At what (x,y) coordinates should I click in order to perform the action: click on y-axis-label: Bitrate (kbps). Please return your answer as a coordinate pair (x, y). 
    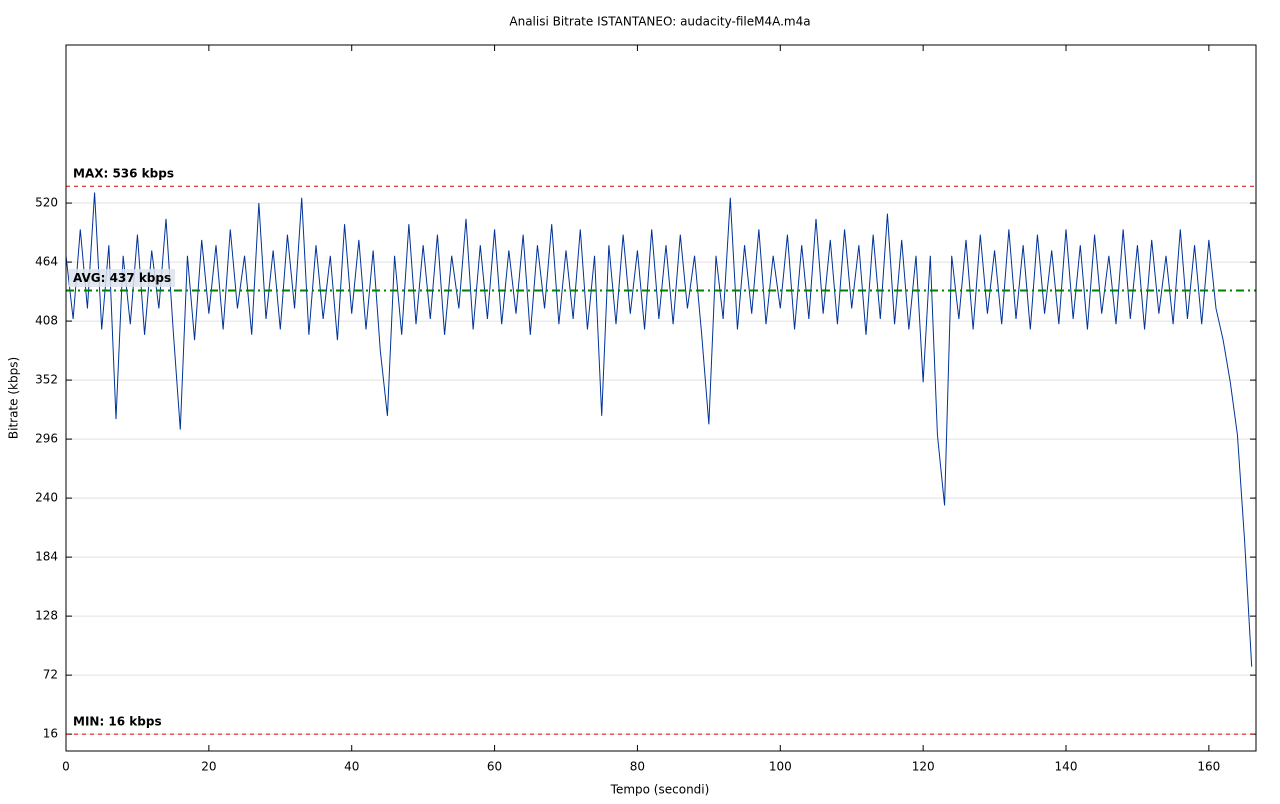
    Looking at the image, I should click on (14, 398).